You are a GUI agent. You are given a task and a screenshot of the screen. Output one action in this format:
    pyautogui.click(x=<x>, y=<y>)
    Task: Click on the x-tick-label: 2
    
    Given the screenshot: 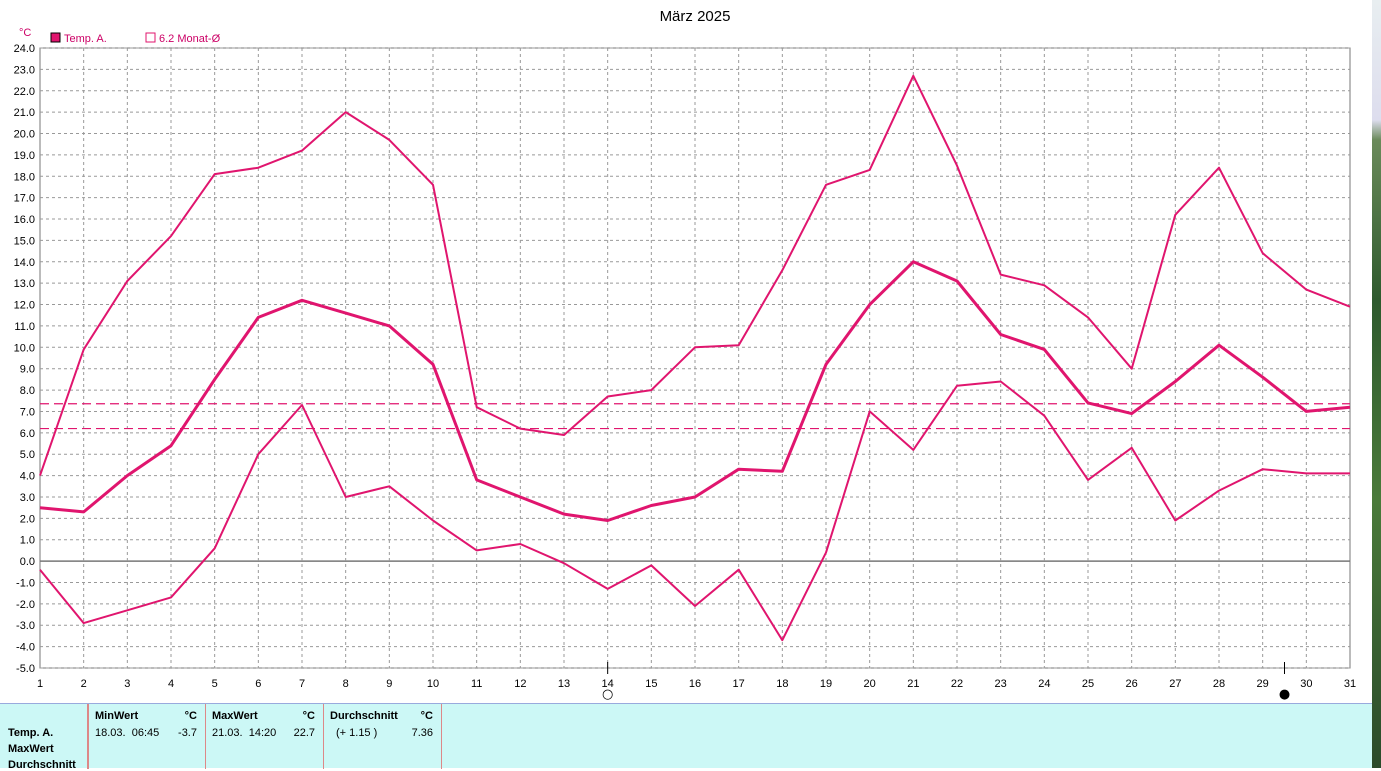 What is the action you would take?
    pyautogui.click(x=84, y=684)
    